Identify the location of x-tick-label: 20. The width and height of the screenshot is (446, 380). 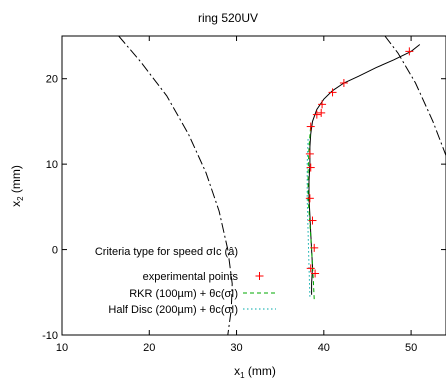
(149, 348).